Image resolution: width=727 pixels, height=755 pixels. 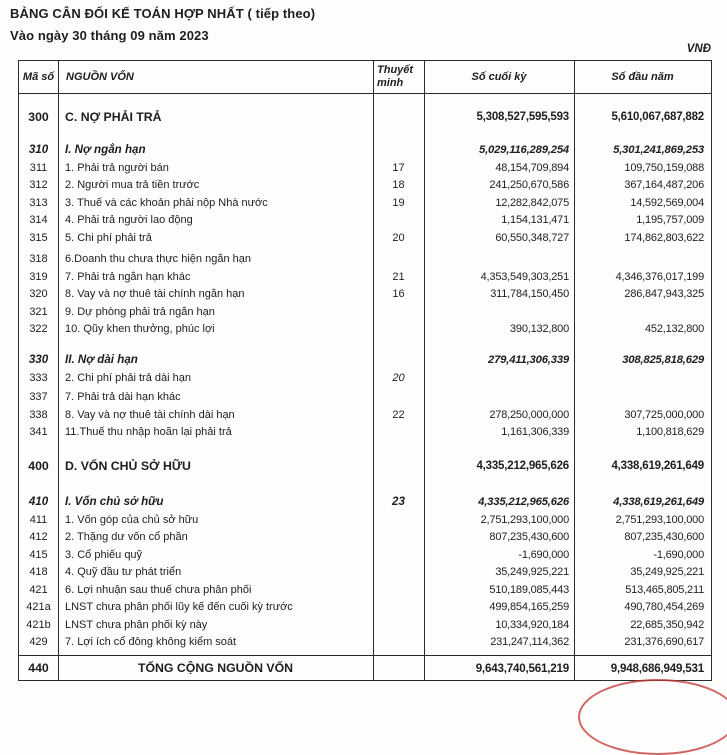 What do you see at coordinates (132, 185) in the screenshot?
I see `cell-label: 2. Người mua trả tiền trước` at bounding box center [132, 185].